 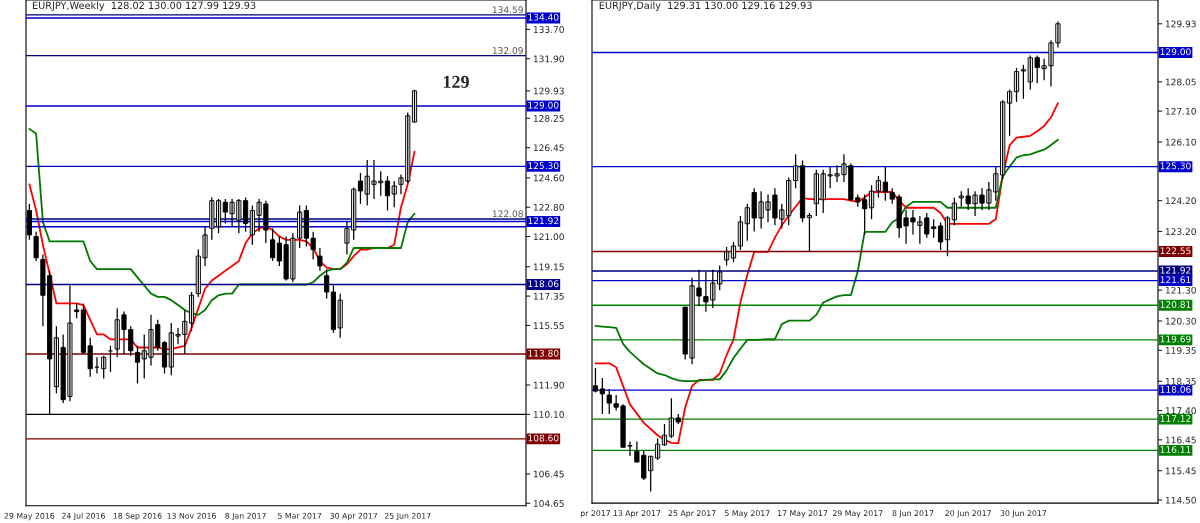 What do you see at coordinates (548, 414) in the screenshot?
I see `y-tick-label: 110.10` at bounding box center [548, 414].